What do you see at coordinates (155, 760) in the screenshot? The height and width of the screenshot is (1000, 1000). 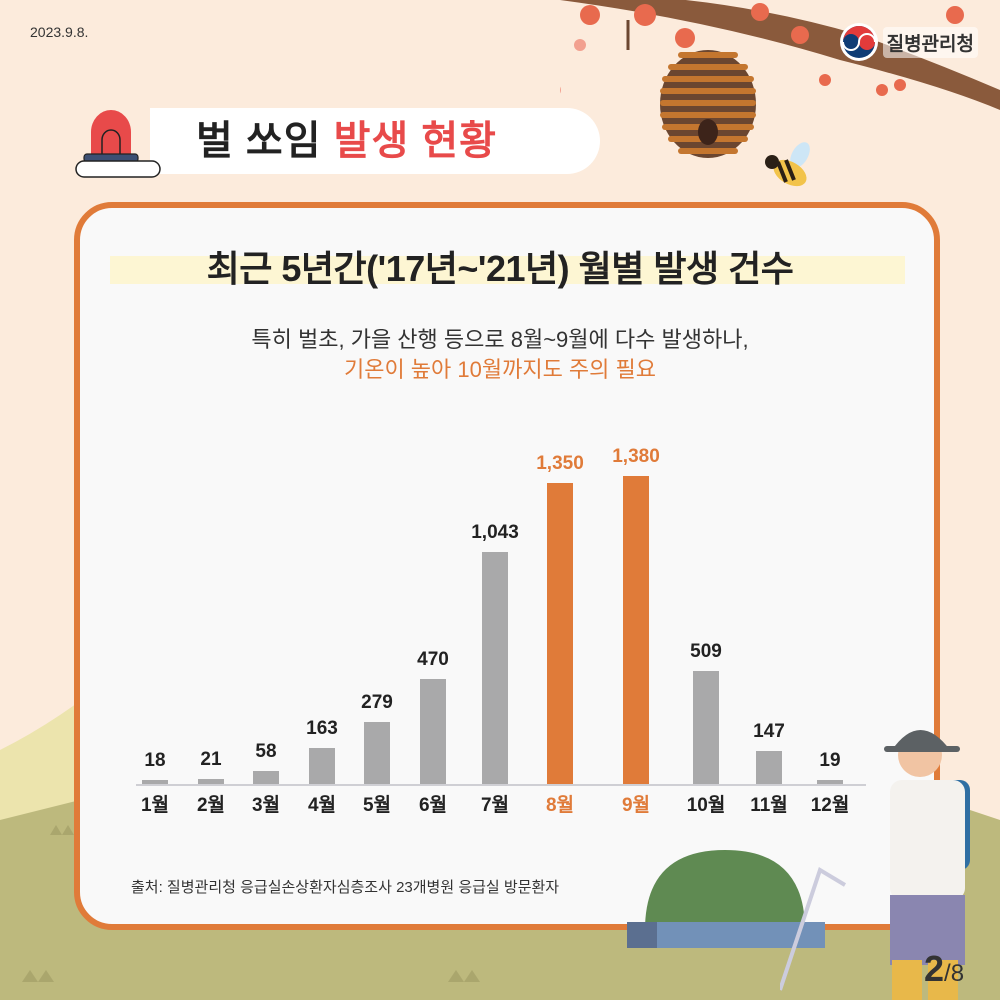 I see `bar-value-label: 18` at bounding box center [155, 760].